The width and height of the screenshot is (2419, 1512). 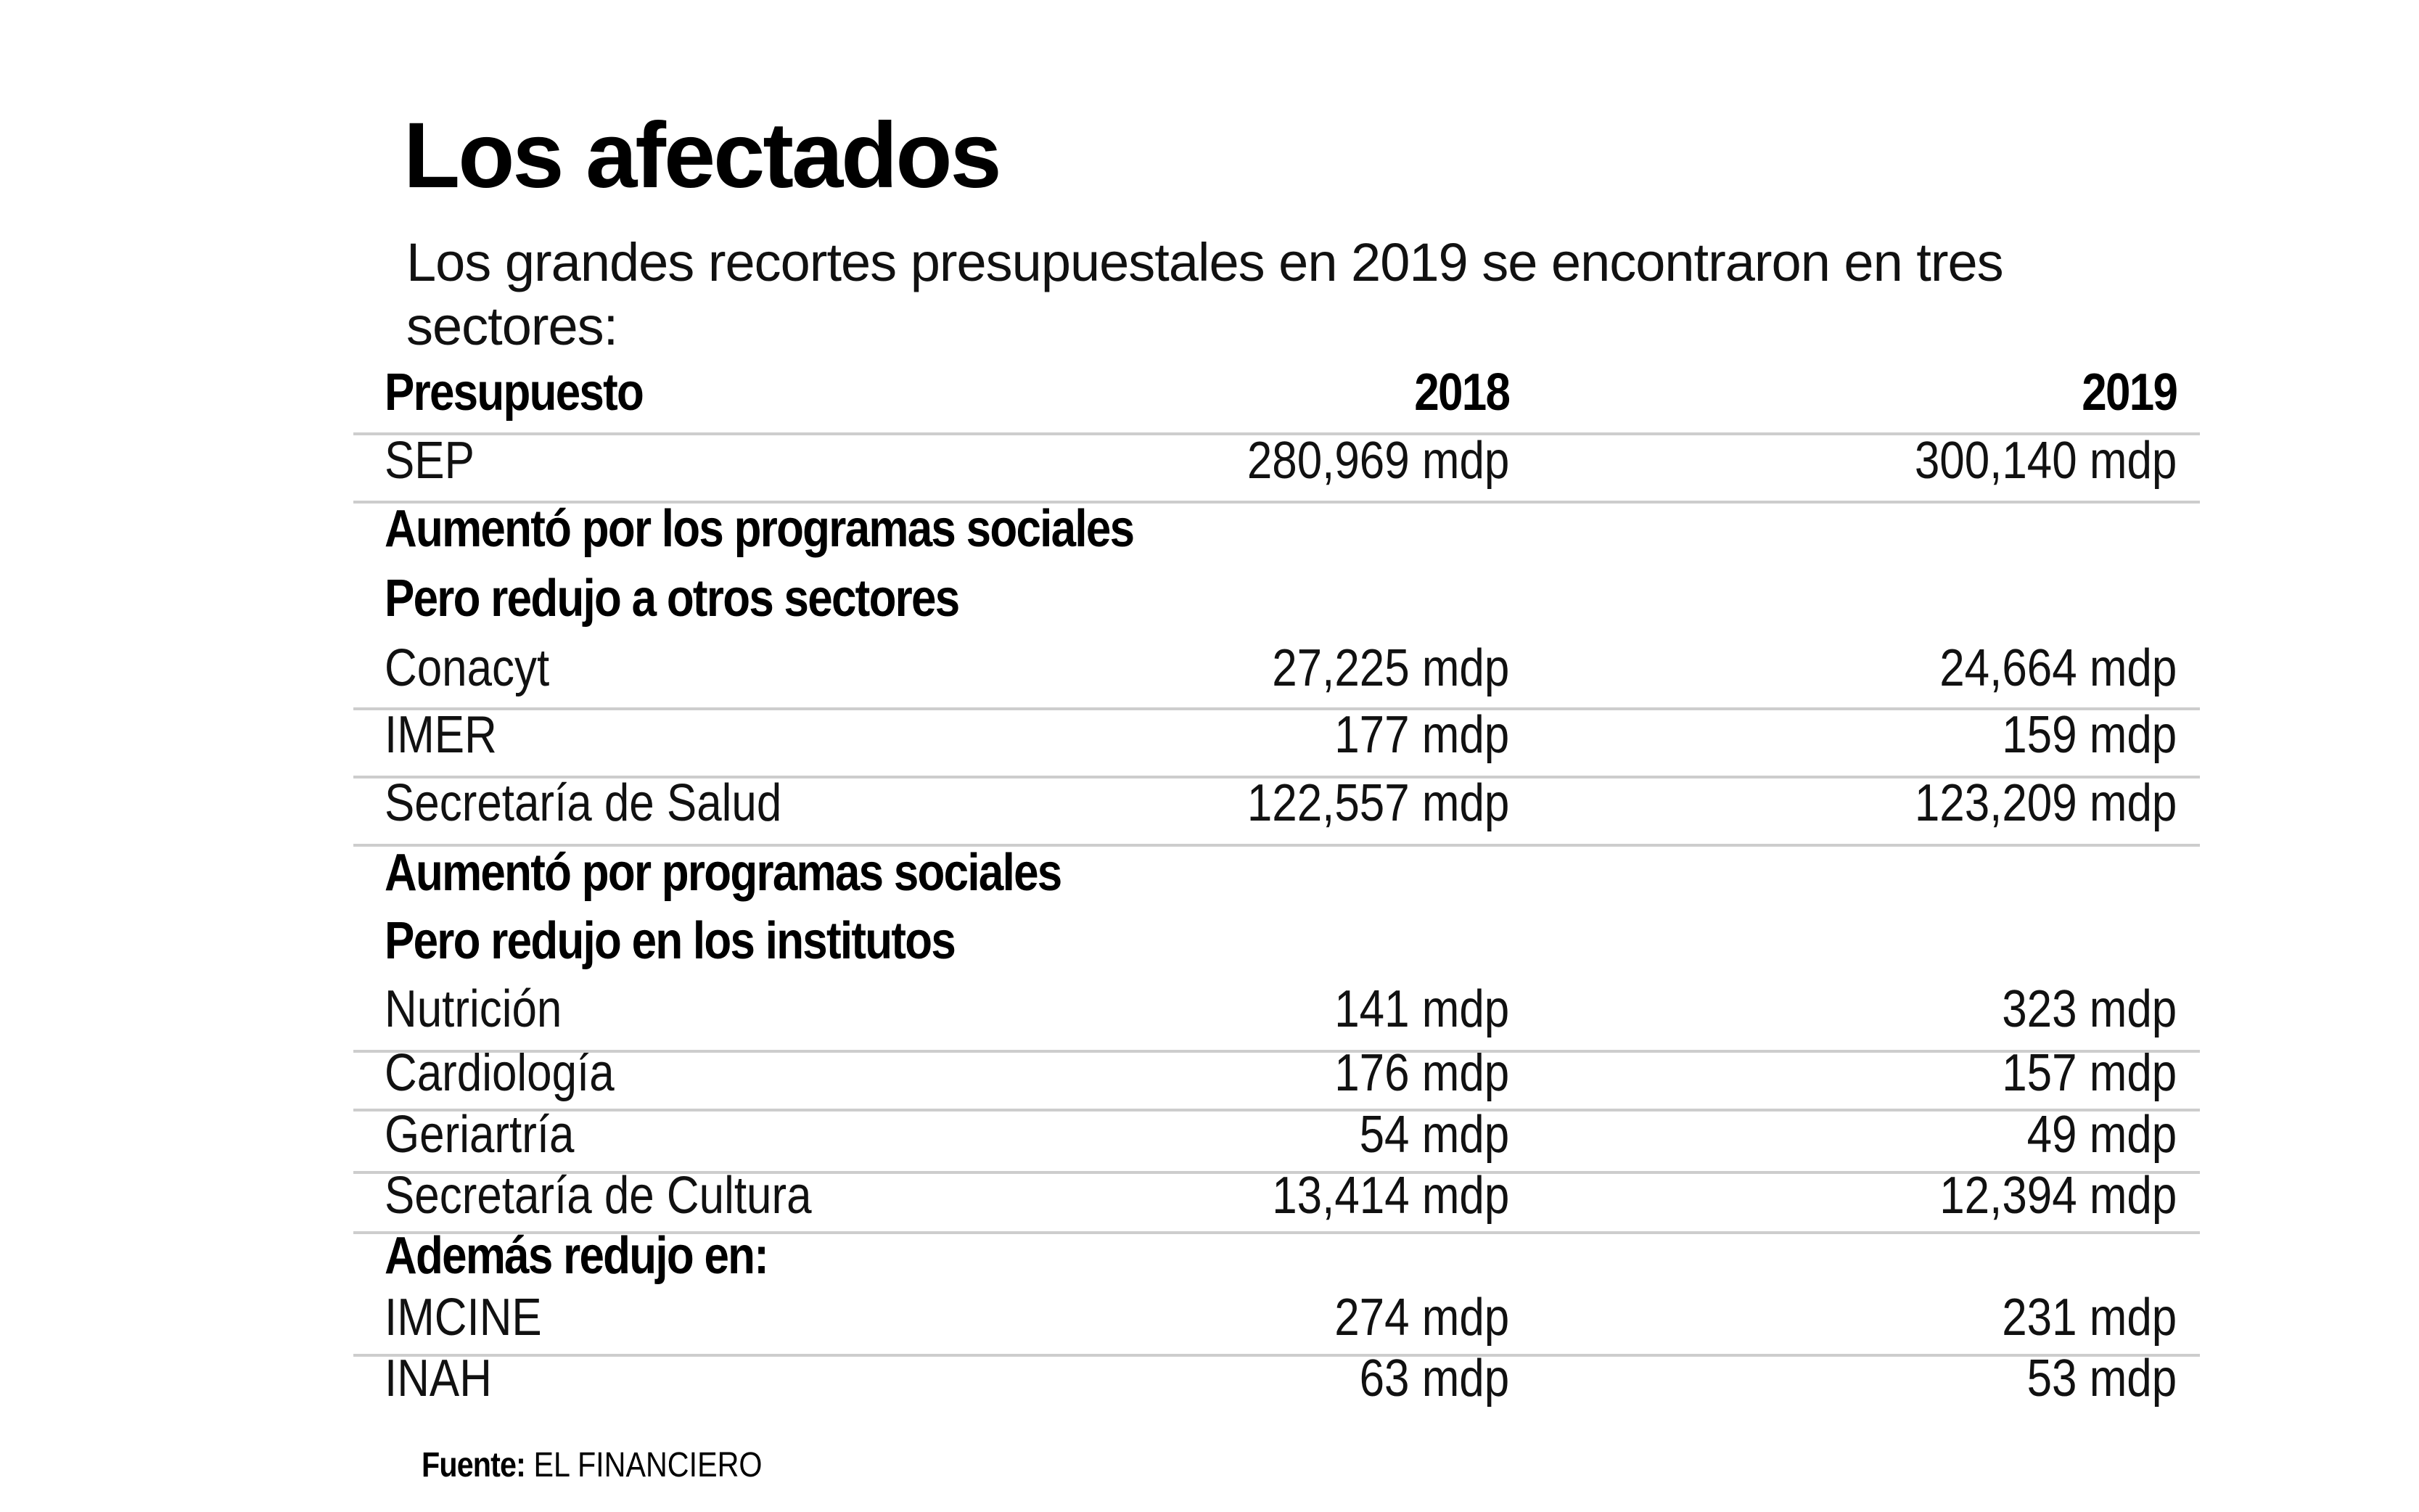 What do you see at coordinates (672, 599) in the screenshot?
I see `section-heading: Pero redujo a otros sectores` at bounding box center [672, 599].